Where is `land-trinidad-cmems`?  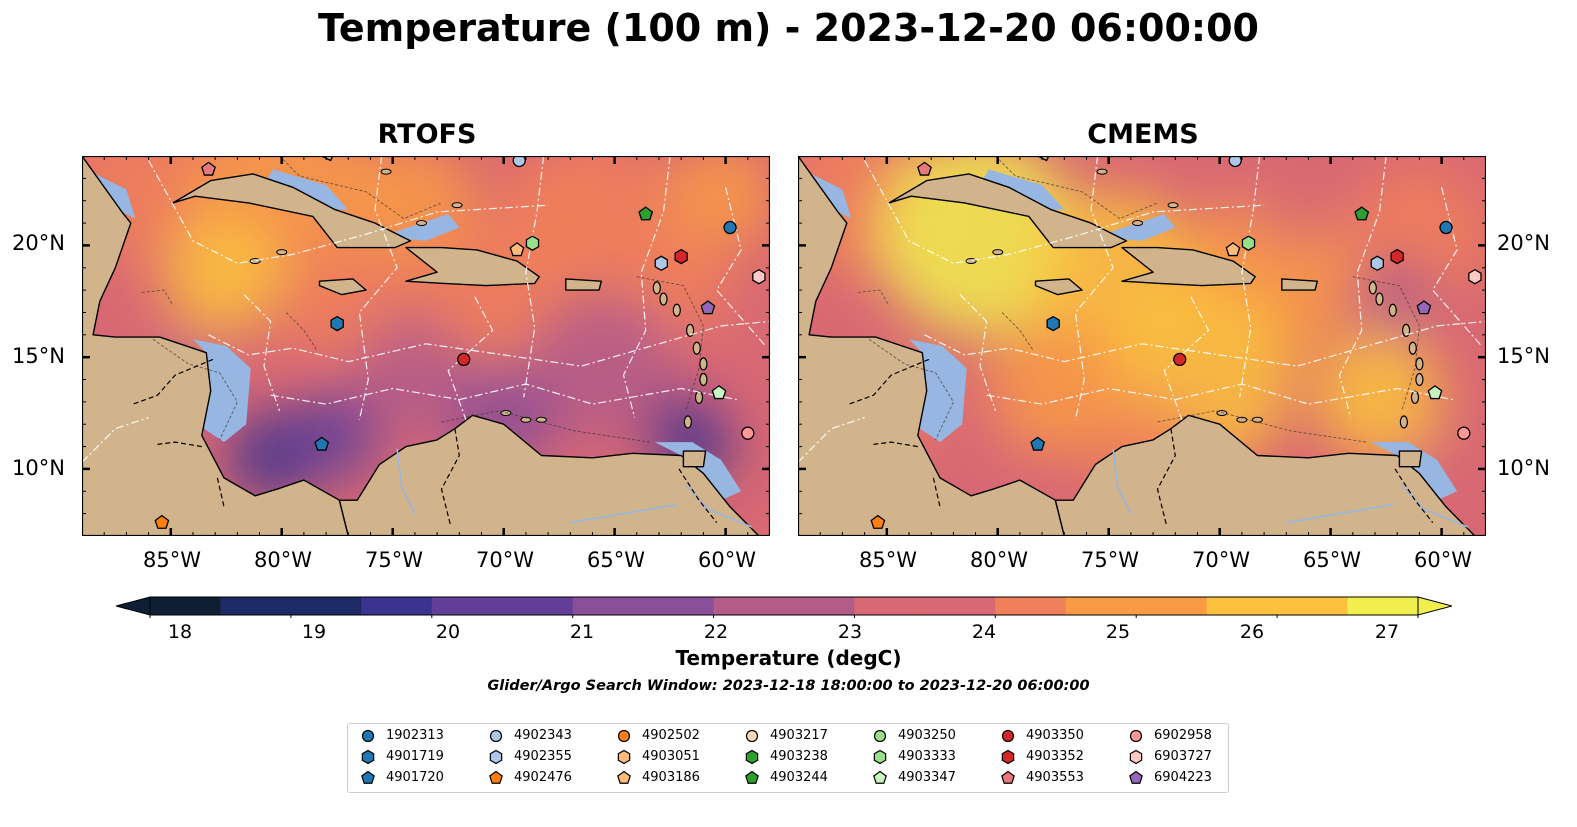 land-trinidad-cmems is located at coordinates (1410, 459).